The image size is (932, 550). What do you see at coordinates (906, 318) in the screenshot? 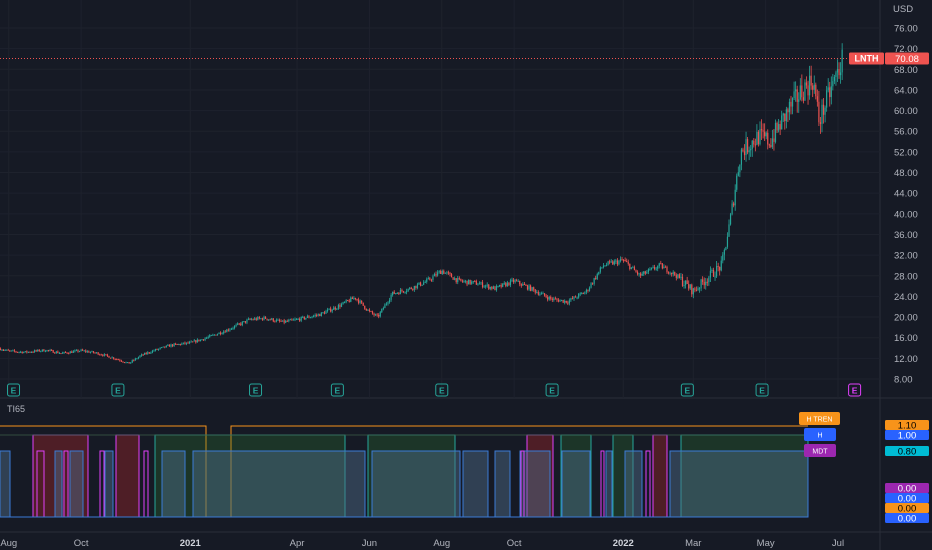
I see `price-tick-label: 20.00` at bounding box center [906, 318].